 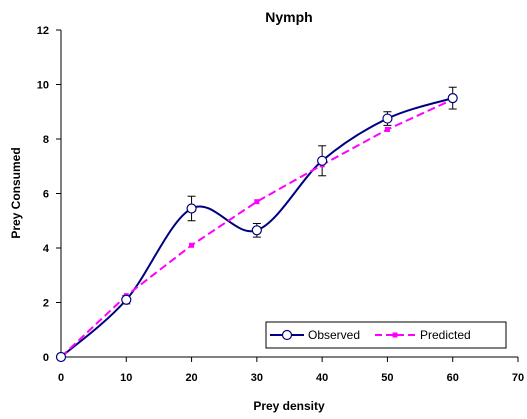 I want to click on y-tick-label: 10, so click(x=43, y=86).